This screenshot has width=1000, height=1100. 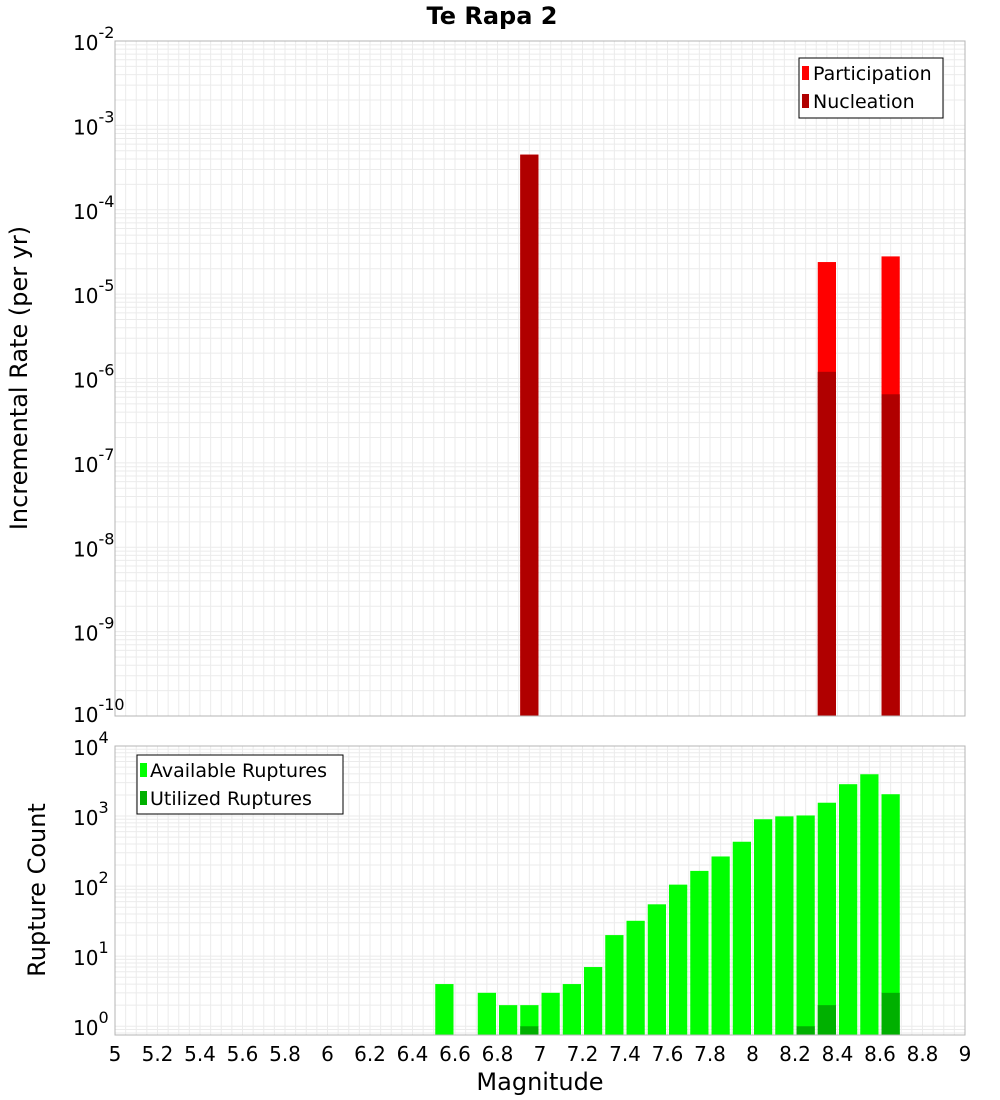 What do you see at coordinates (370, 1054) in the screenshot?
I see `x-tick-label: 6.2` at bounding box center [370, 1054].